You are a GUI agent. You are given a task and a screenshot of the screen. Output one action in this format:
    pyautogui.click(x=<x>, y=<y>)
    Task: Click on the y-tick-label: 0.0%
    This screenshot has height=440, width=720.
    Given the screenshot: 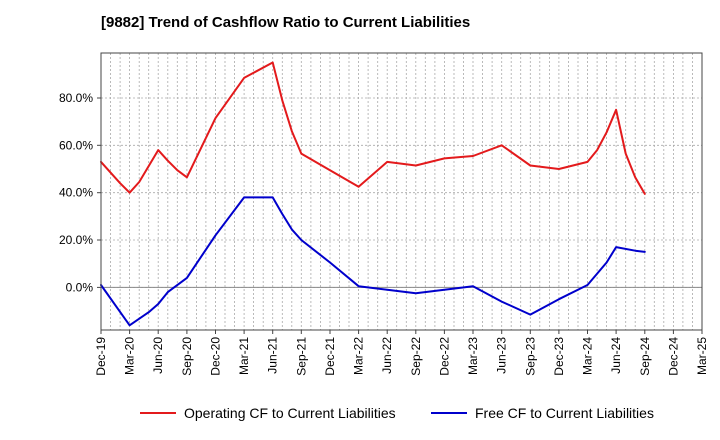 What is the action you would take?
    pyautogui.click(x=80, y=287)
    